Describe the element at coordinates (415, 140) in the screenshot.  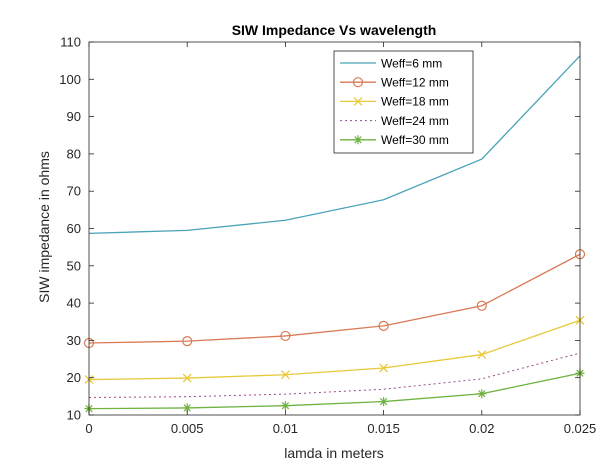
I see `legend-label: Weff=30 mm` at that location.